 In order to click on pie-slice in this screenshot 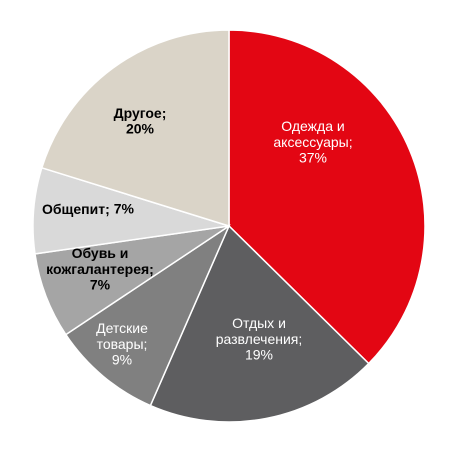, I will do `click(147, 315)`.